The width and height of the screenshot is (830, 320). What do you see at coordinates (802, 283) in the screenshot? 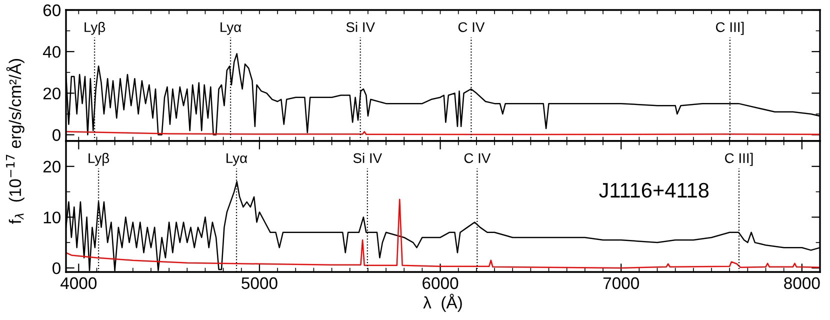
I see `x-tick-label: 8000` at bounding box center [802, 283].